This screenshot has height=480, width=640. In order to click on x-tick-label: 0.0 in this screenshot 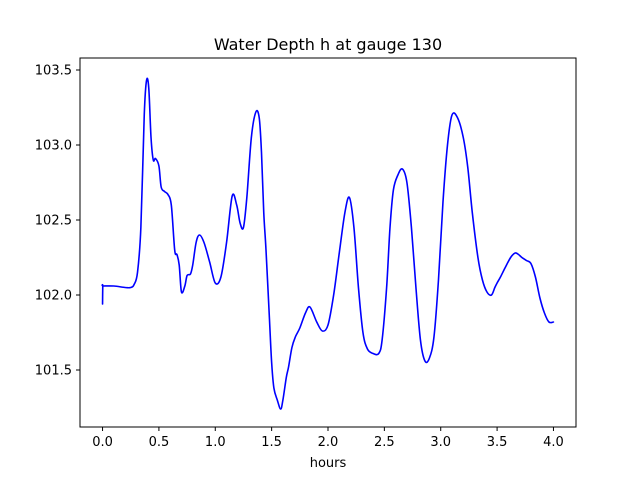, I will do `click(102, 442)`.